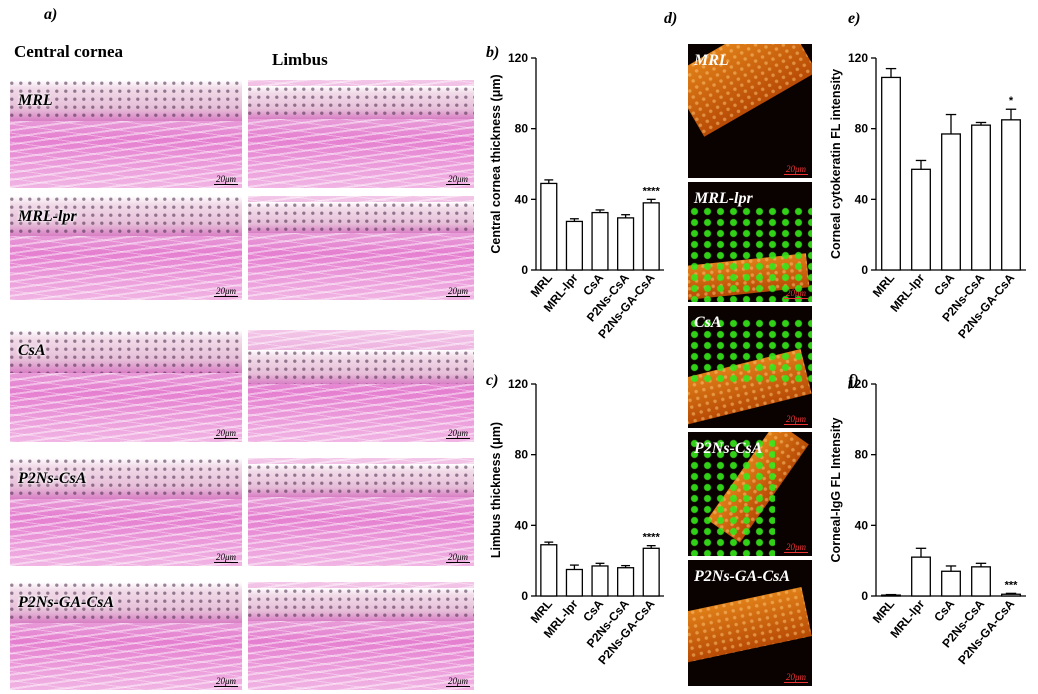 The height and width of the screenshot is (694, 1038). Describe the element at coordinates (836, 489) in the screenshot. I see `y-axis-label: Corneal-IgG FL Intensity` at that location.